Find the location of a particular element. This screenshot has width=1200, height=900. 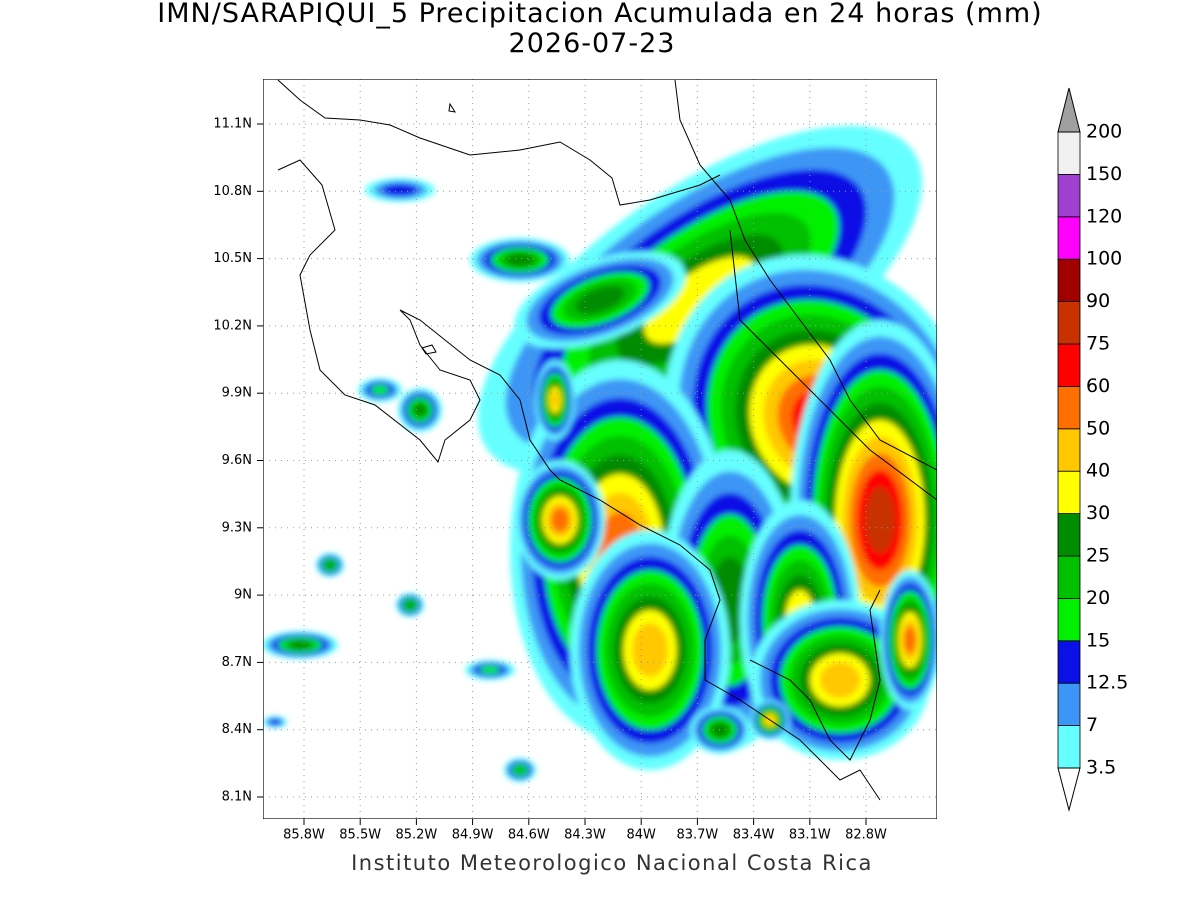

lat-tick-label: 8.1N is located at coordinates (237, 797).